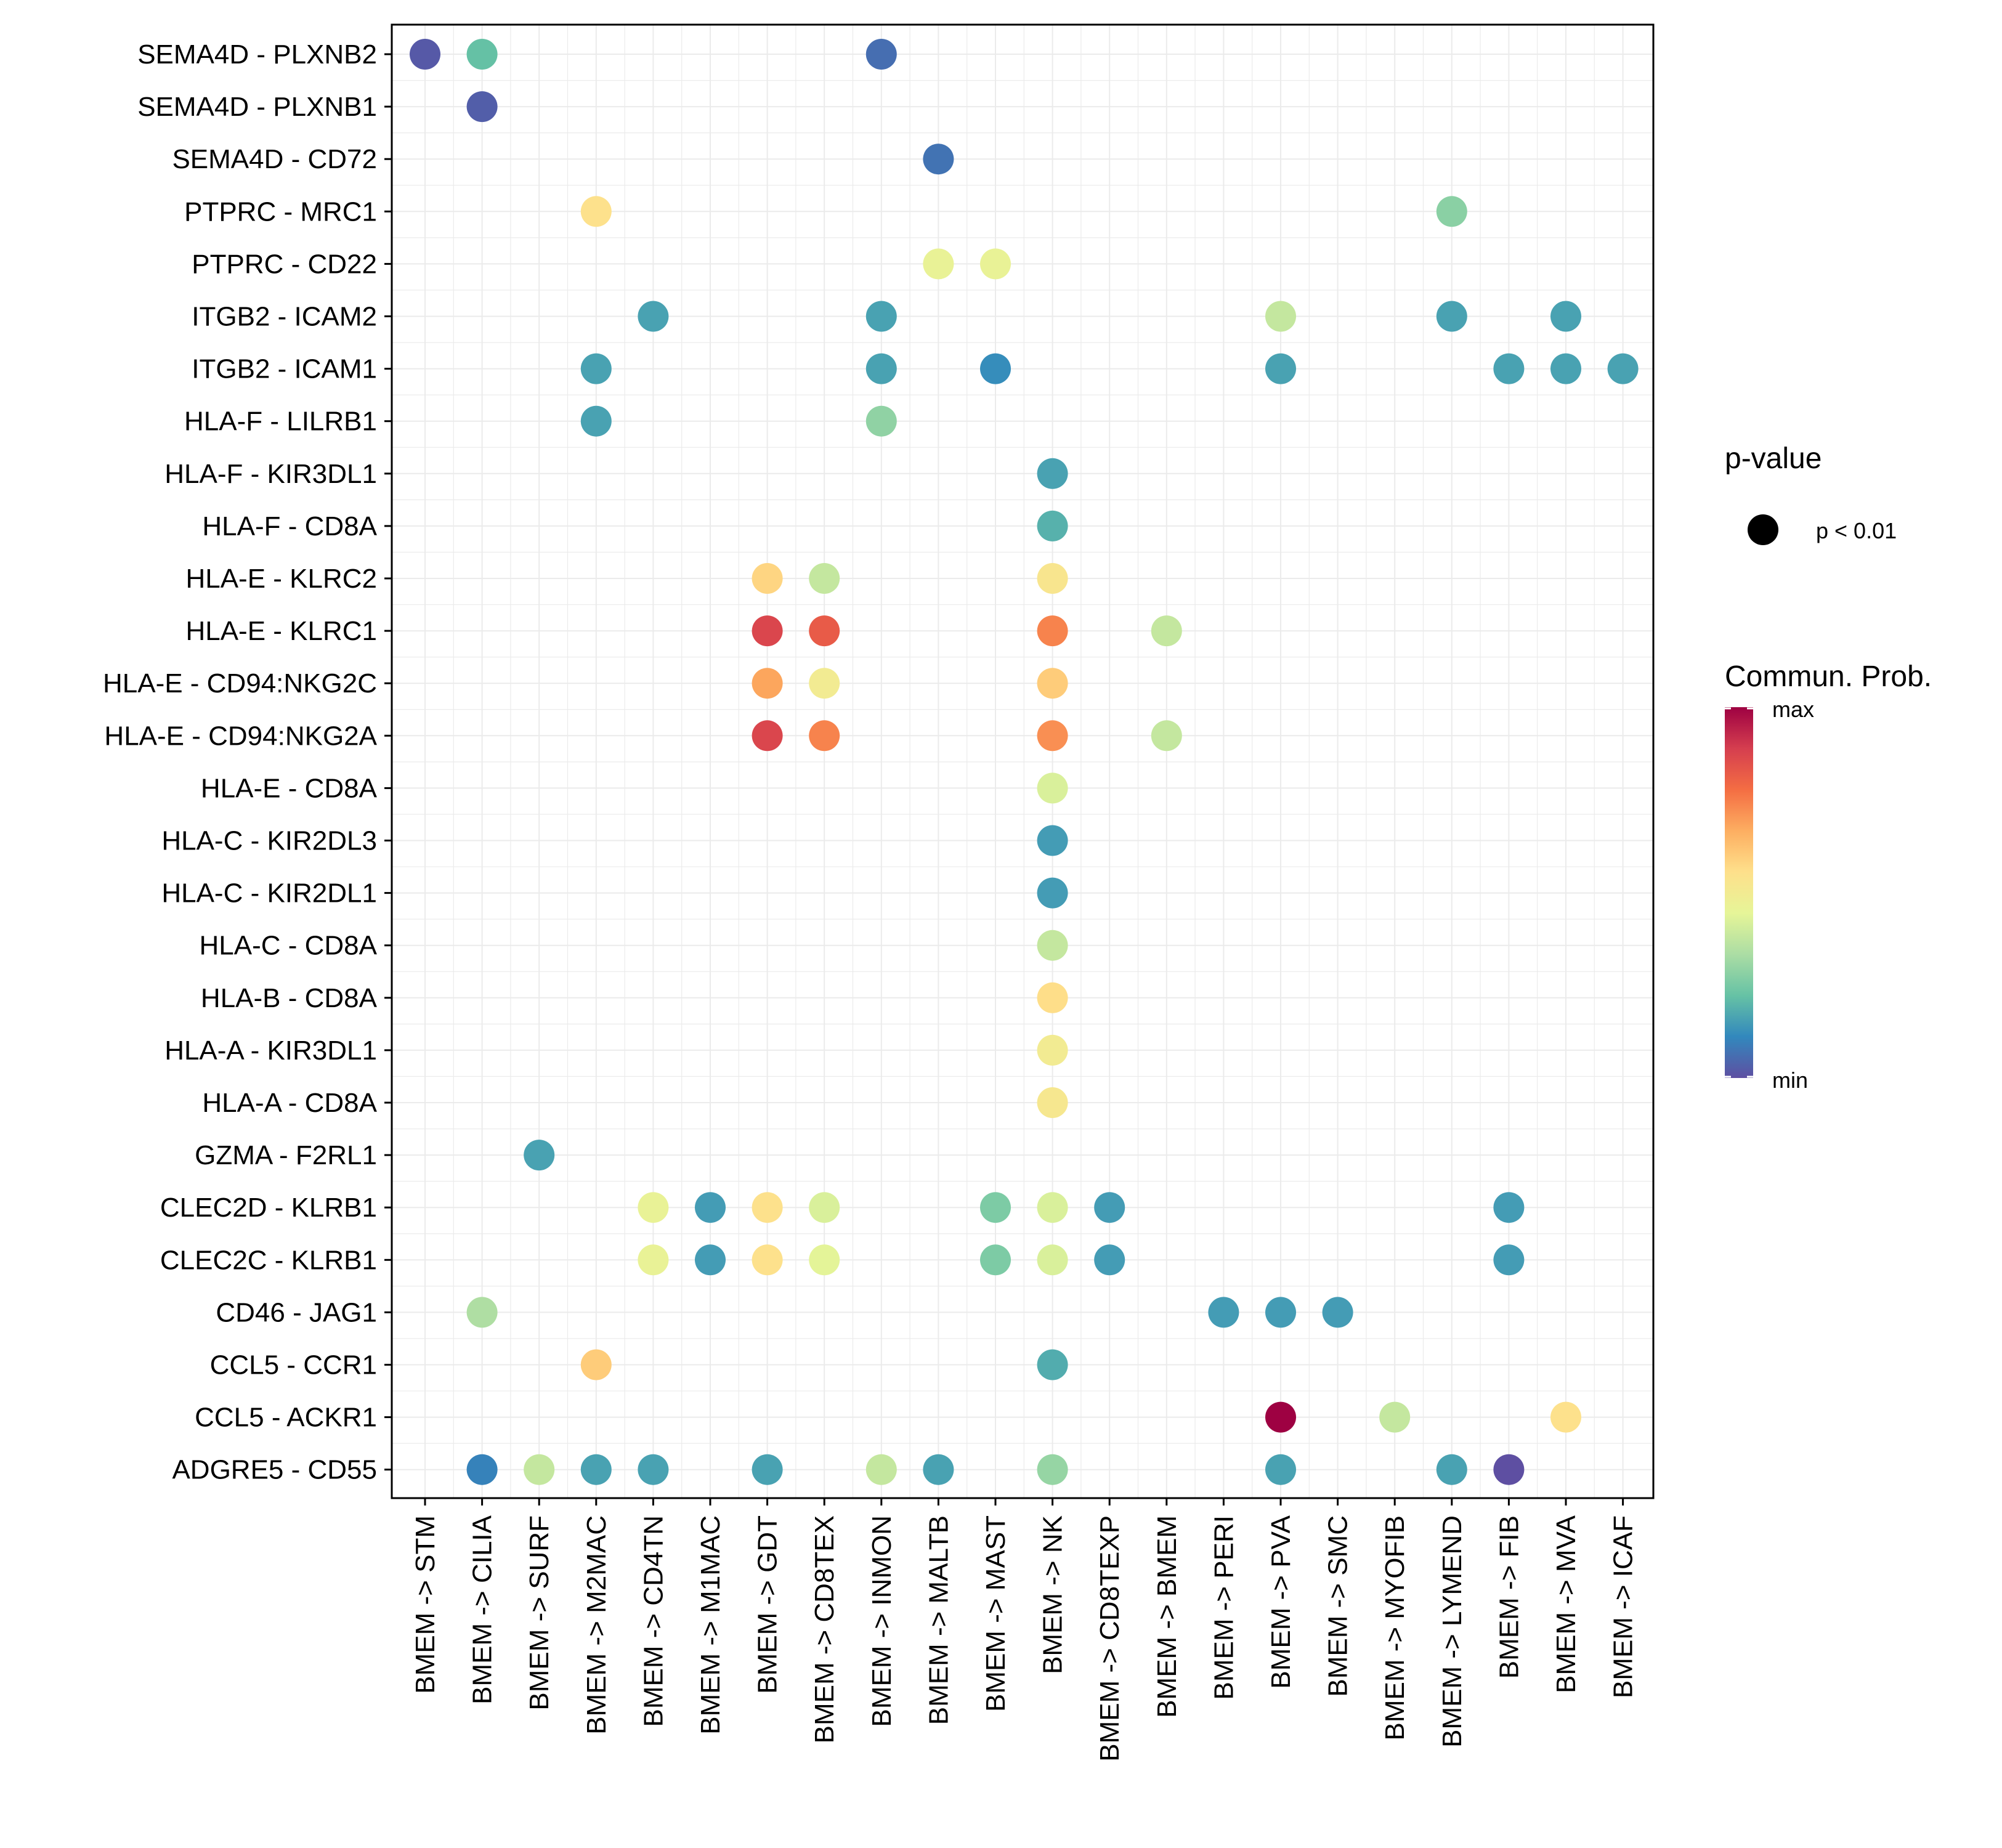  I want to click on y-tick-label-sema4d-cd72: SEMA4D - CD72, so click(274, 159).